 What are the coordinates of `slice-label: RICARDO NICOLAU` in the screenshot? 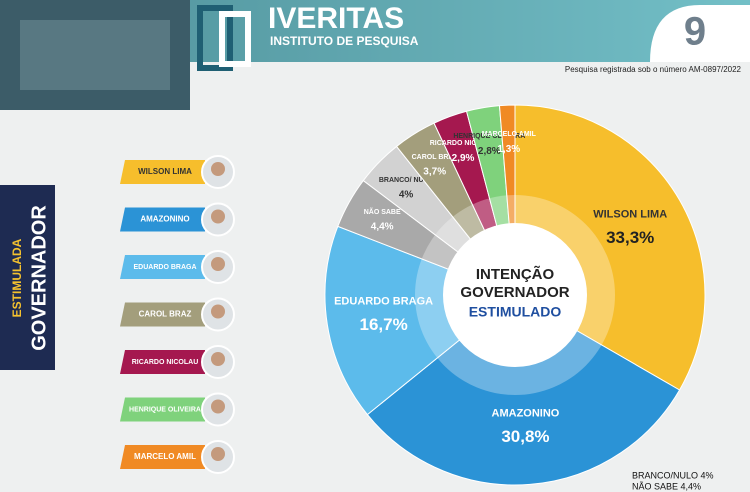 It's located at (463, 143).